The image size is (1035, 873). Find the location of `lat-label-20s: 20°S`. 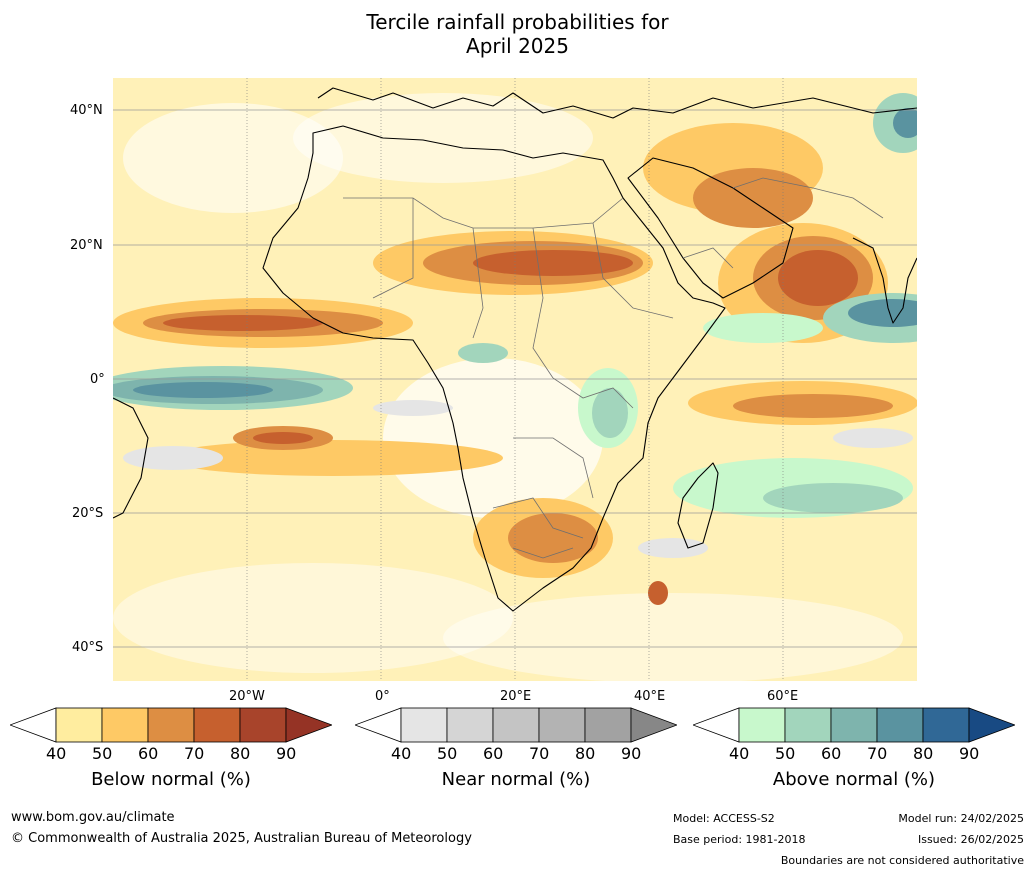

lat-label-20s: 20°S is located at coordinates (88, 513).